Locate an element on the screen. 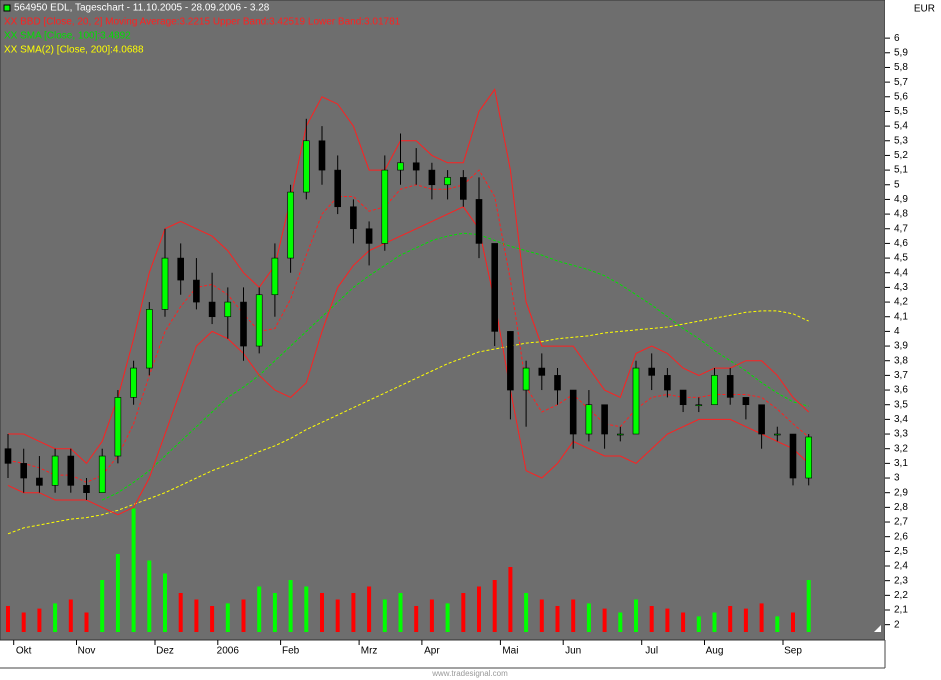  y-tick-label: 5,7 is located at coordinates (901, 82).